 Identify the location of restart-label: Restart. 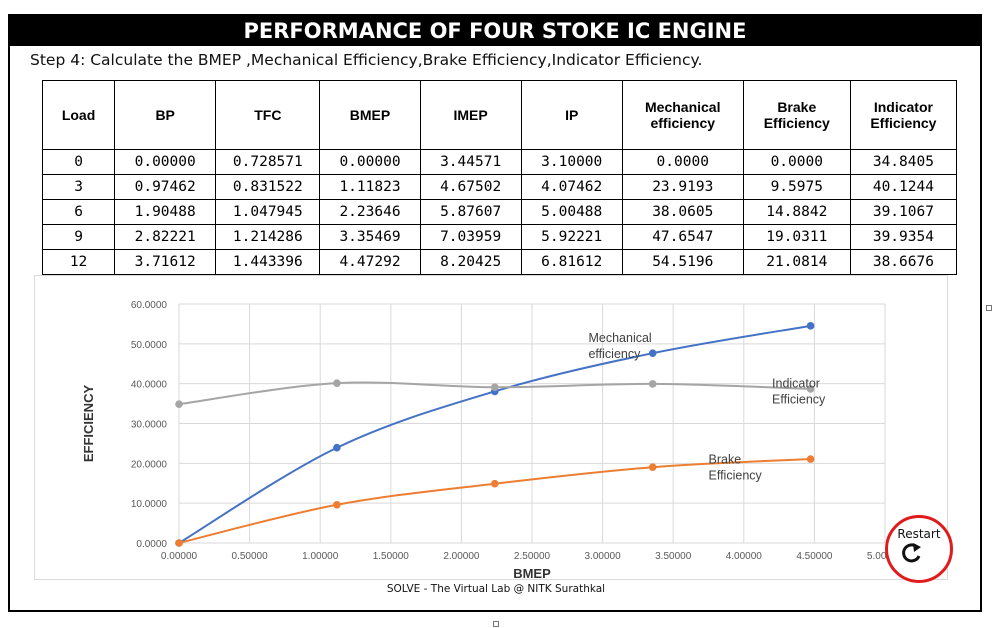
(919, 534).